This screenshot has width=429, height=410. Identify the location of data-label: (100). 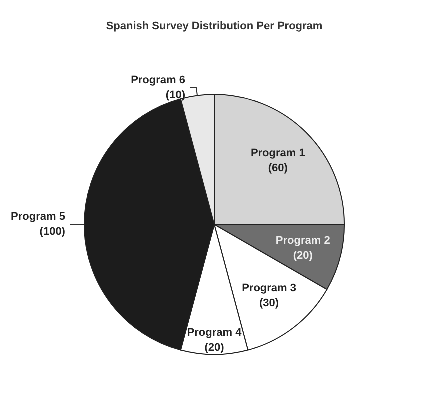
(53, 232).